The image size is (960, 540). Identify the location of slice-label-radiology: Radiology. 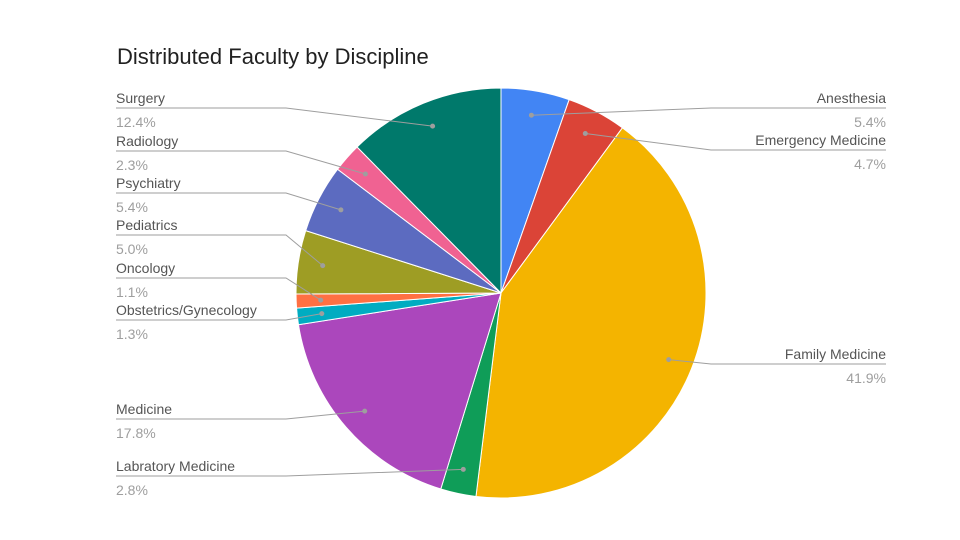
(147, 141).